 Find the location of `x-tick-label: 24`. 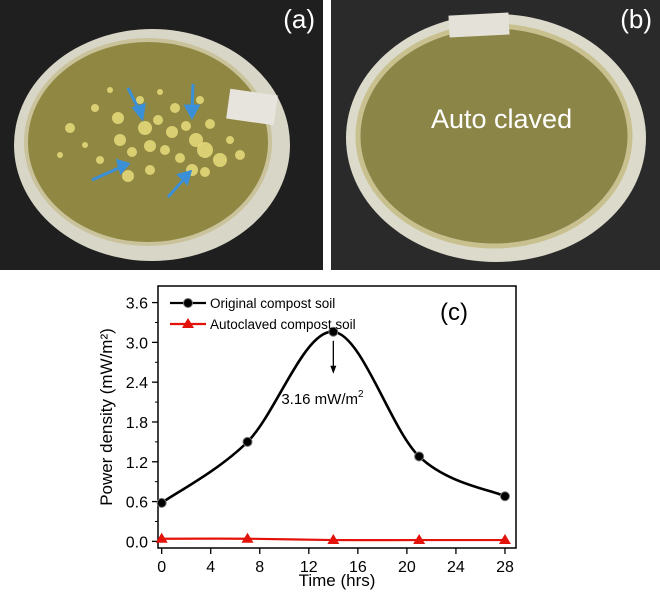

x-tick-label: 24 is located at coordinates (456, 567).